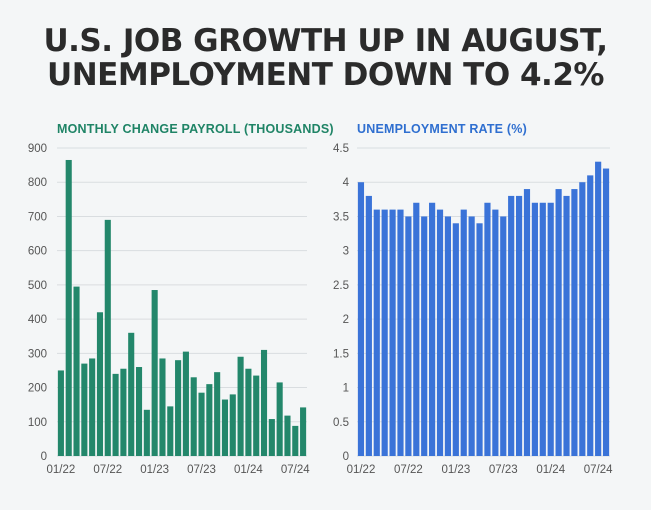 This screenshot has height=510, width=651. What do you see at coordinates (37, 183) in the screenshot?
I see `payroll-y-tick-label: 800` at bounding box center [37, 183].